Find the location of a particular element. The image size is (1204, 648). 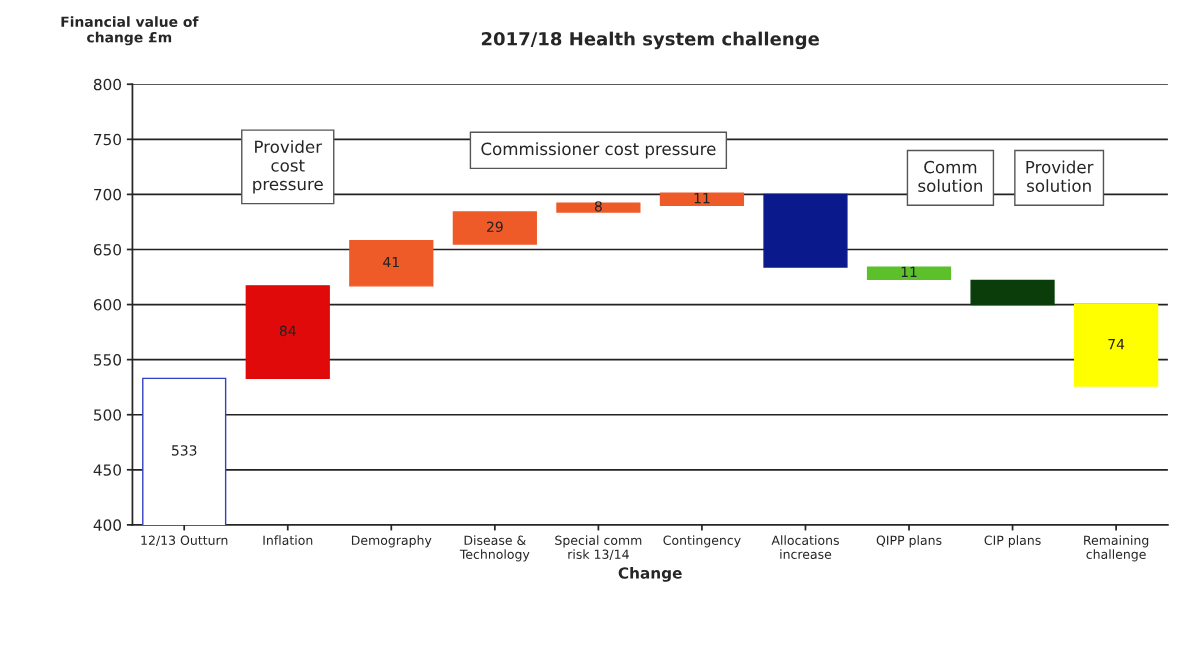

y-tick-label: 700 is located at coordinates (108, 194).